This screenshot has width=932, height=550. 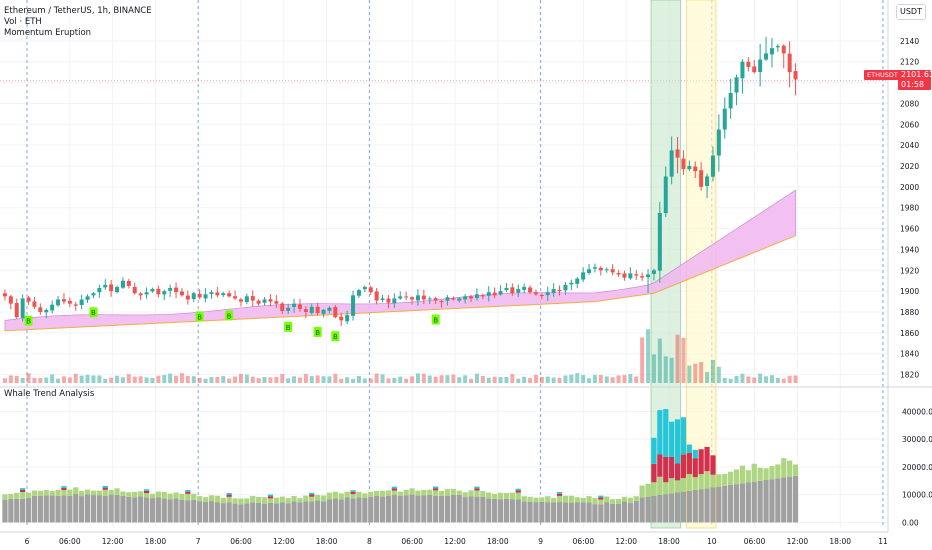 I want to click on time-axis-label: 06:00, so click(x=412, y=541).